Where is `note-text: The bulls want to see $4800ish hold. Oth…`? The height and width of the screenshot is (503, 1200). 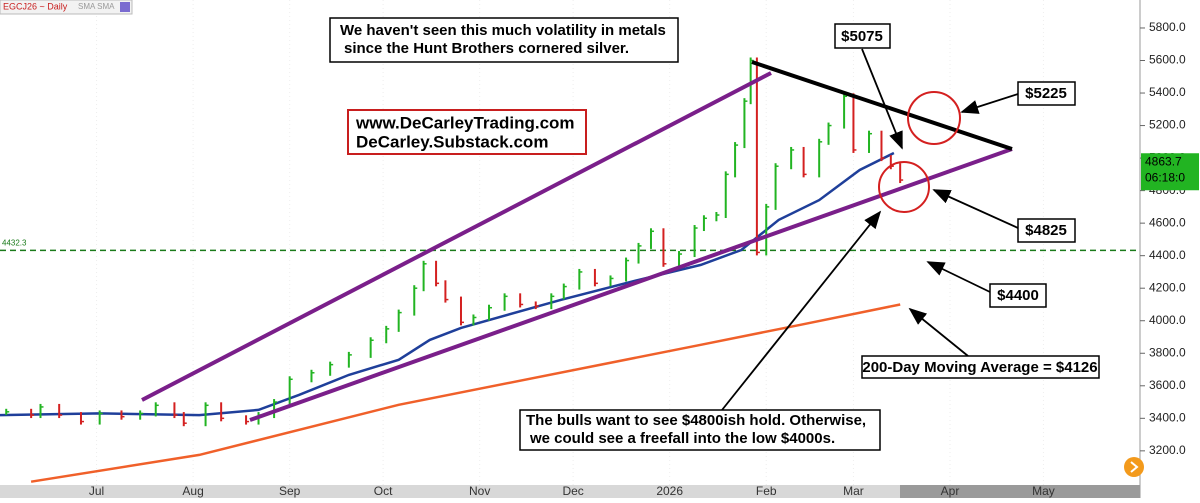 note-text: The bulls want to see $4800ish hold. Oth… is located at coordinates (696, 420).